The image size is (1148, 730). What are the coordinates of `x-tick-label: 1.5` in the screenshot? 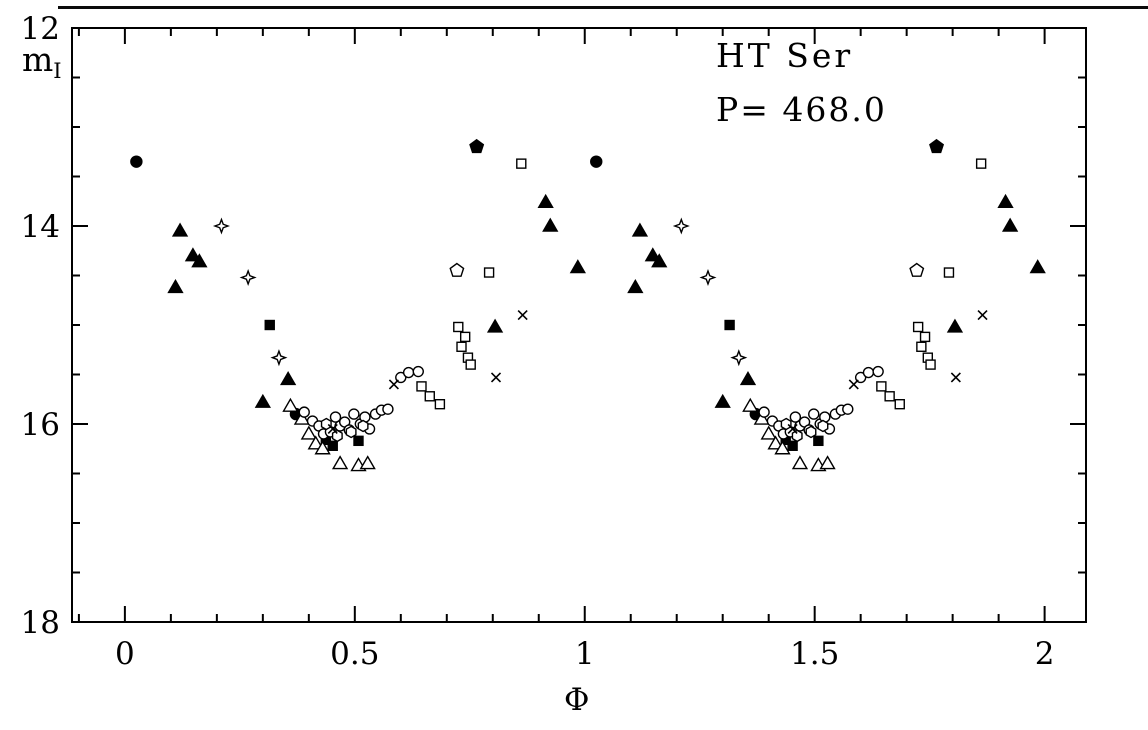 It's located at (814, 654).